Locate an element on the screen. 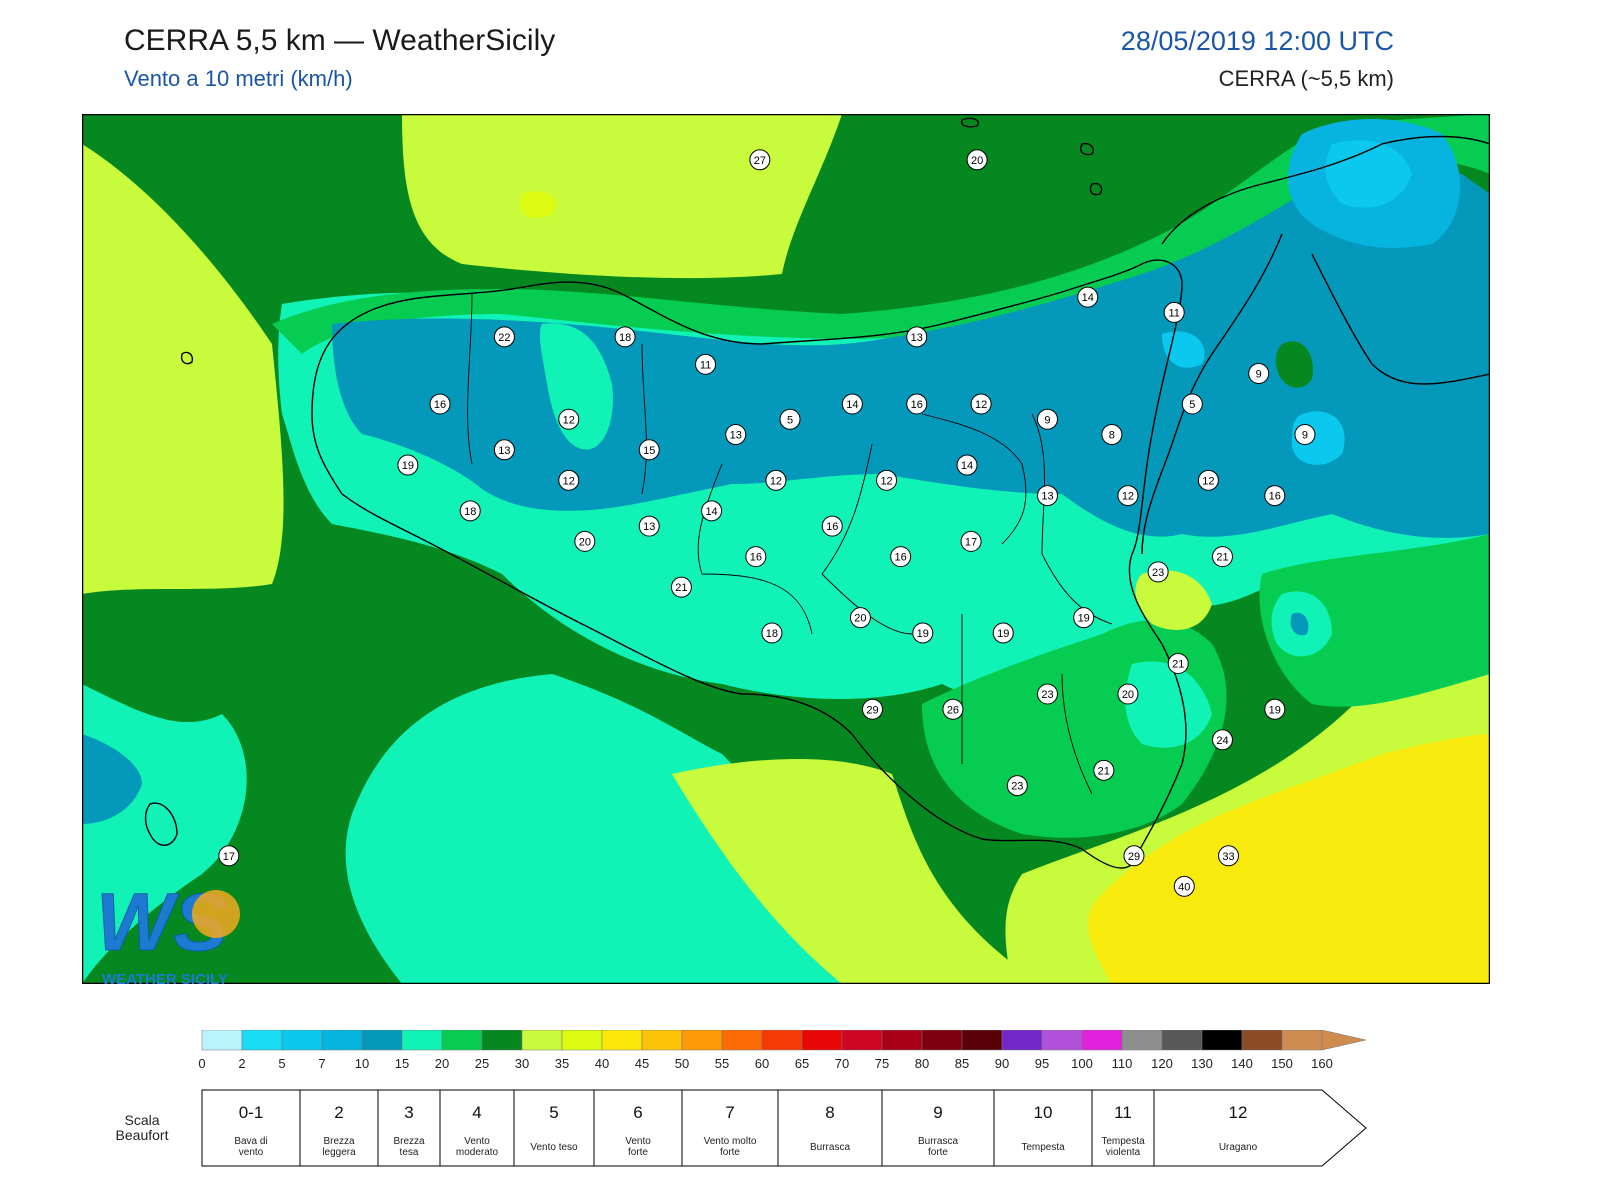  beaufort-number: 8 is located at coordinates (829, 1112).